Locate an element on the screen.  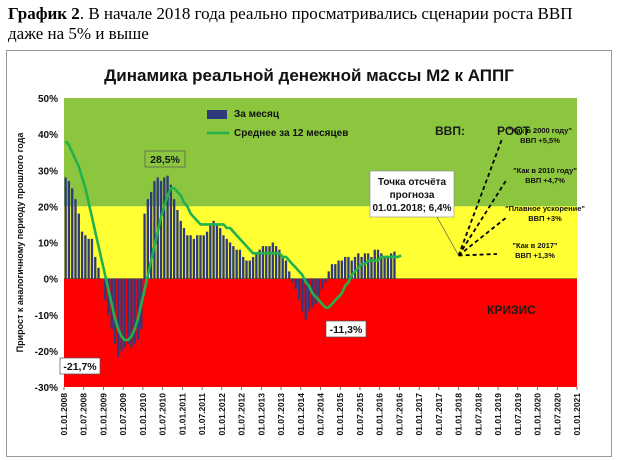
zone-label-growth: РОСТ is located at coordinates (514, 131).